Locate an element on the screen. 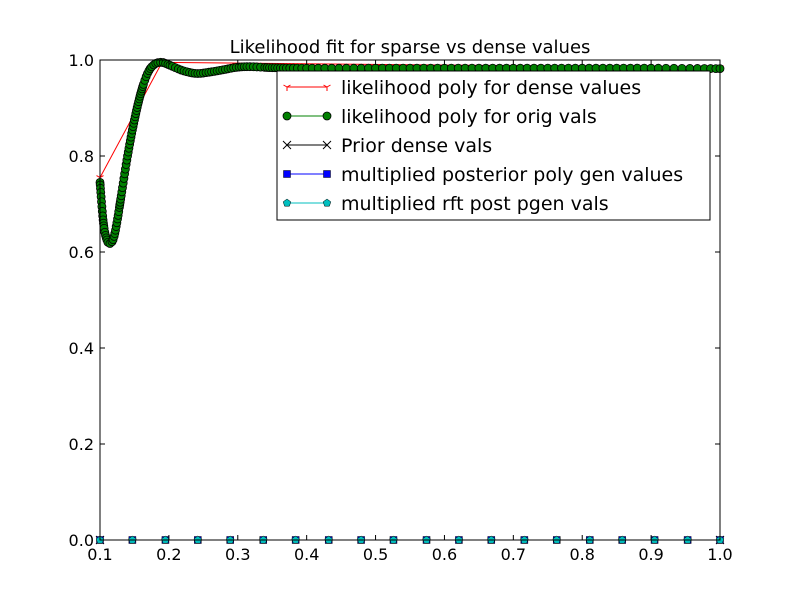 Image resolution: width=800 pixels, height=600 pixels. x-tick-label: 0.6 is located at coordinates (444, 554).